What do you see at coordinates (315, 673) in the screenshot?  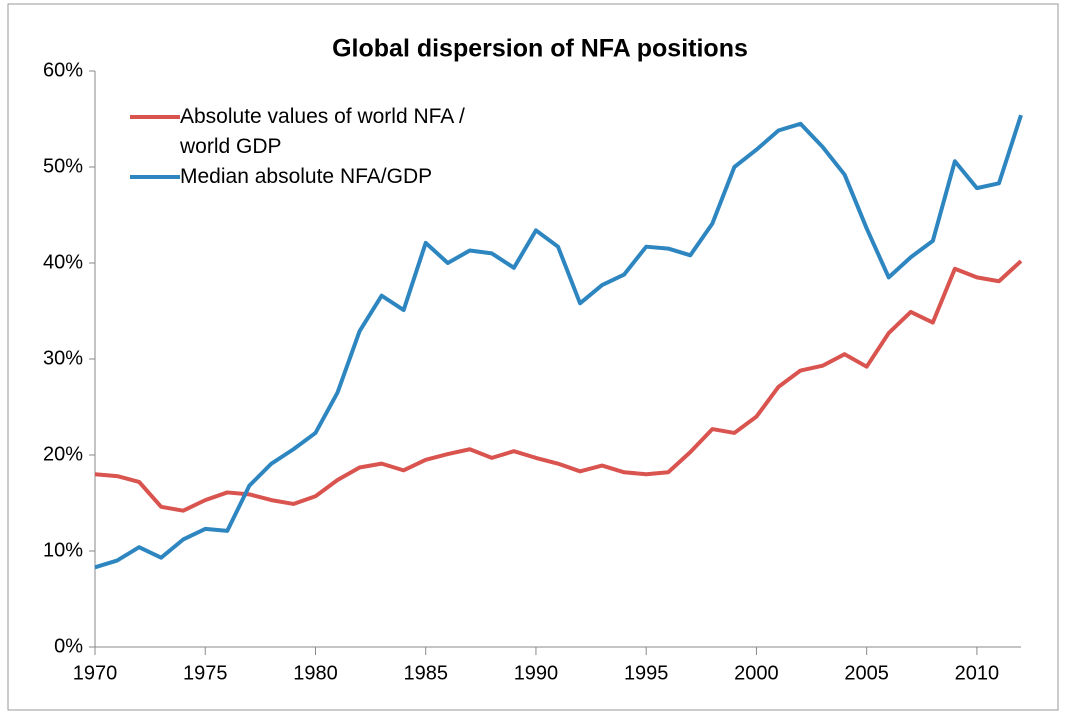 I see `x-tick-label: 1980` at bounding box center [315, 673].